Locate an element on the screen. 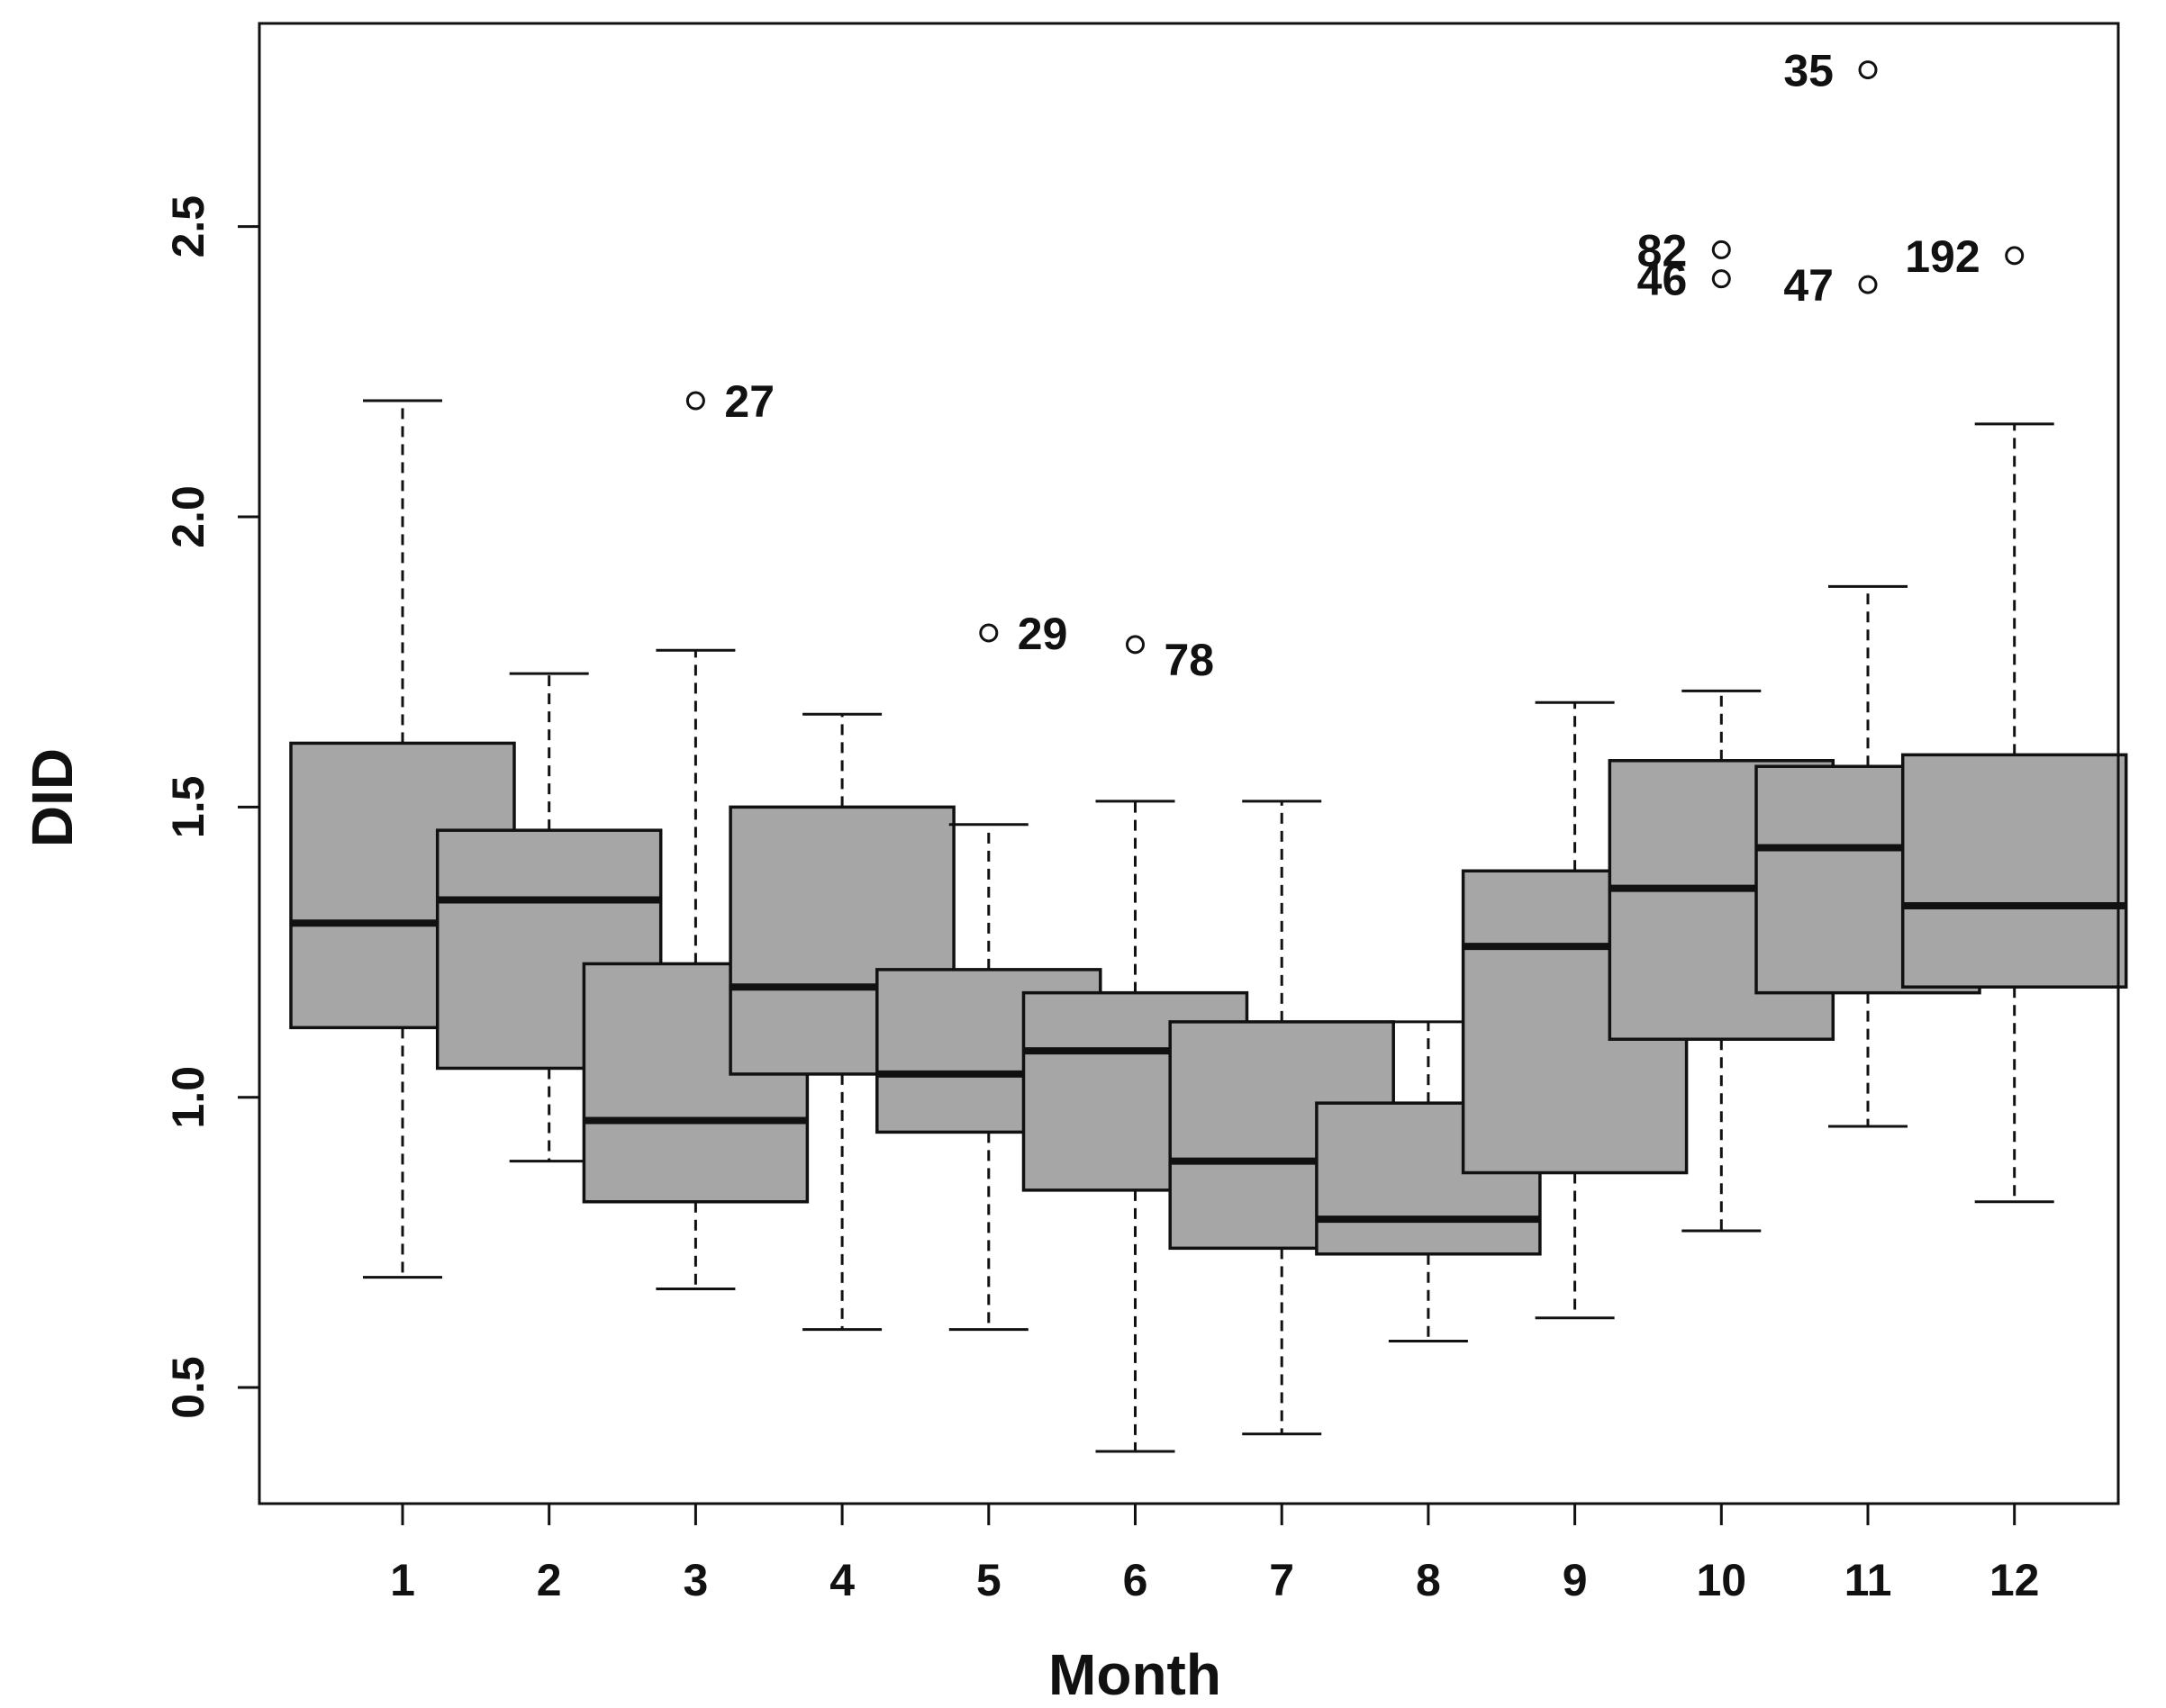  y-tick-label: 1.5 is located at coordinates (188, 807).